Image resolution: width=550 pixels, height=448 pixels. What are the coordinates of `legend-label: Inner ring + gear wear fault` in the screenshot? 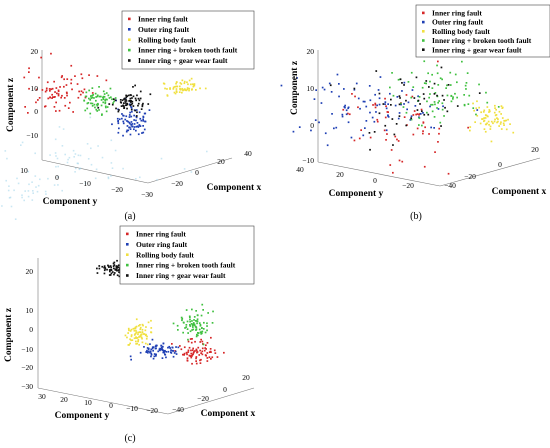 It's located at (181, 275).